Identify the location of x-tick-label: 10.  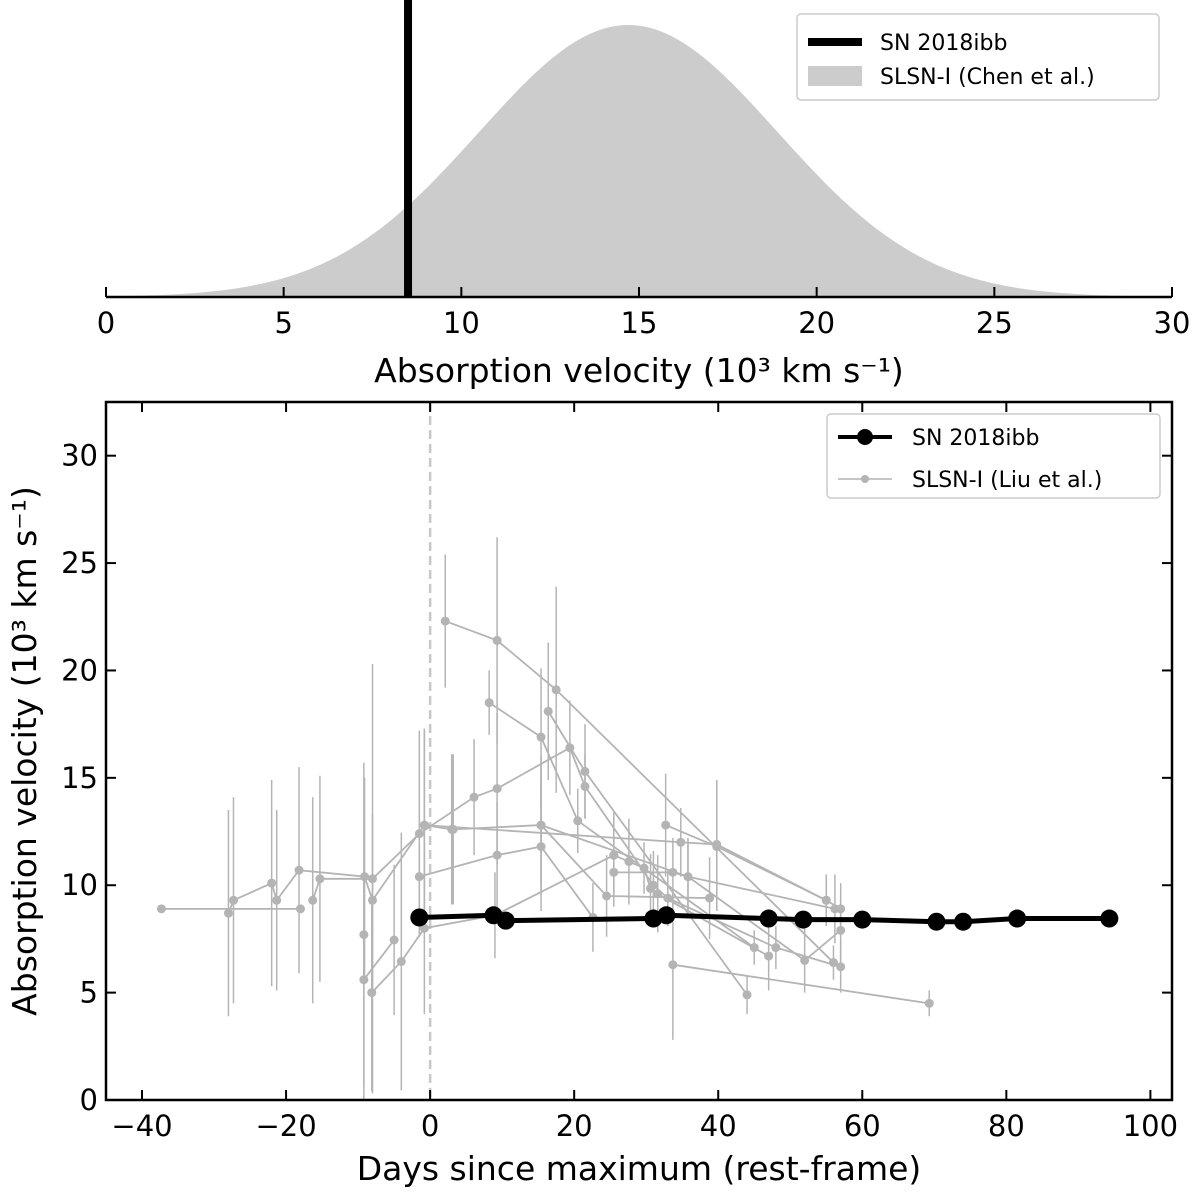
(461, 323).